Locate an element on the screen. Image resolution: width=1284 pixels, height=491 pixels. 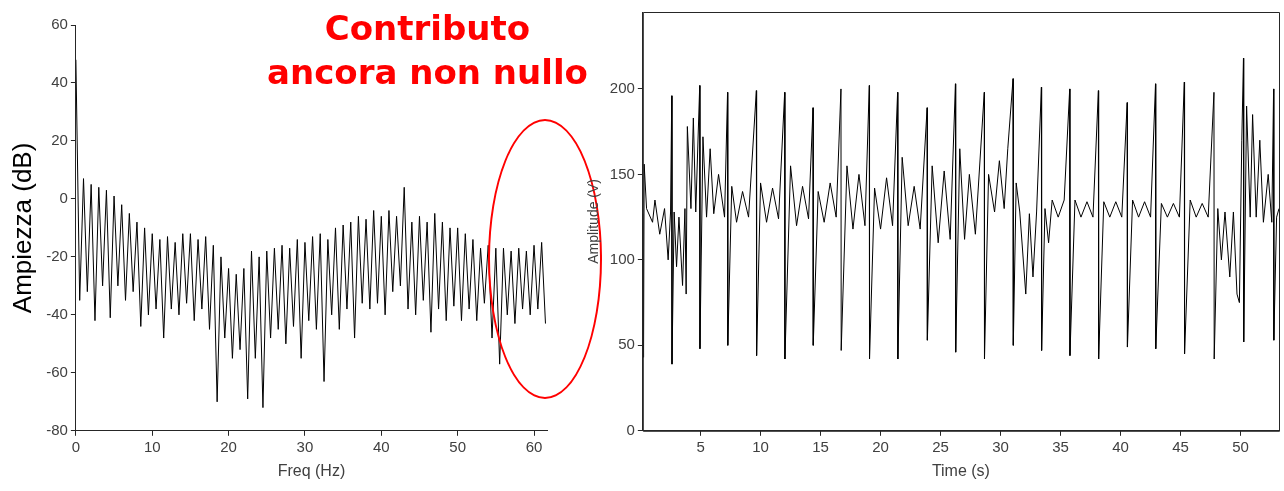
y-tick-label: 50 is located at coordinates (626, 344).